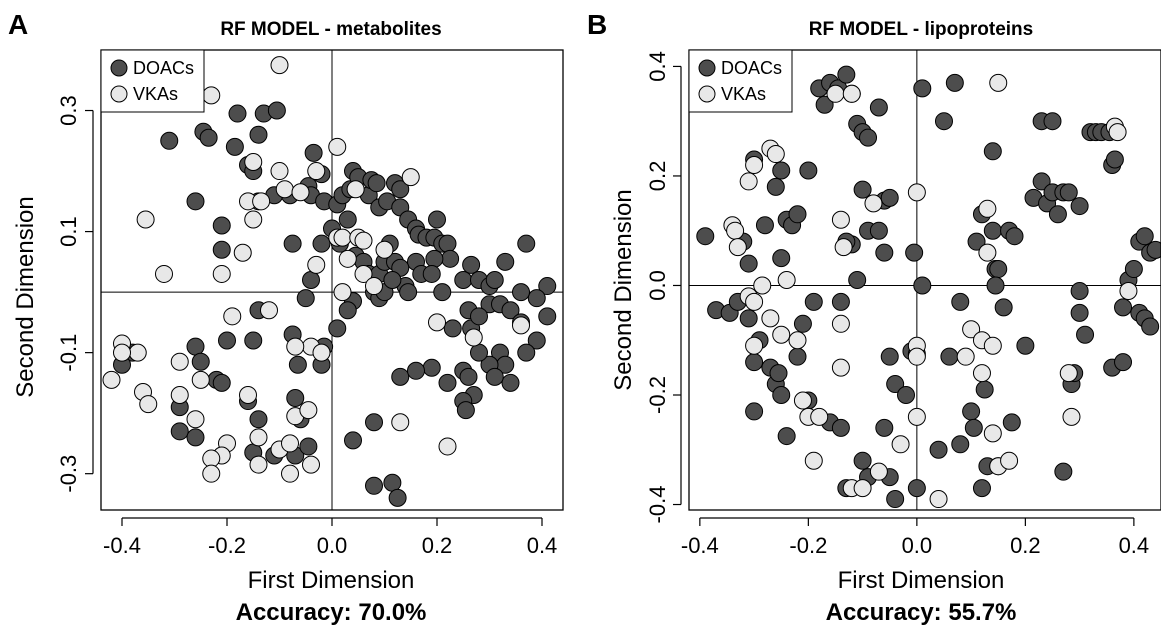 The height and width of the screenshot is (632, 1161). Describe the element at coordinates (740, 81) in the screenshot. I see `legend: DOACs VKAs` at that location.